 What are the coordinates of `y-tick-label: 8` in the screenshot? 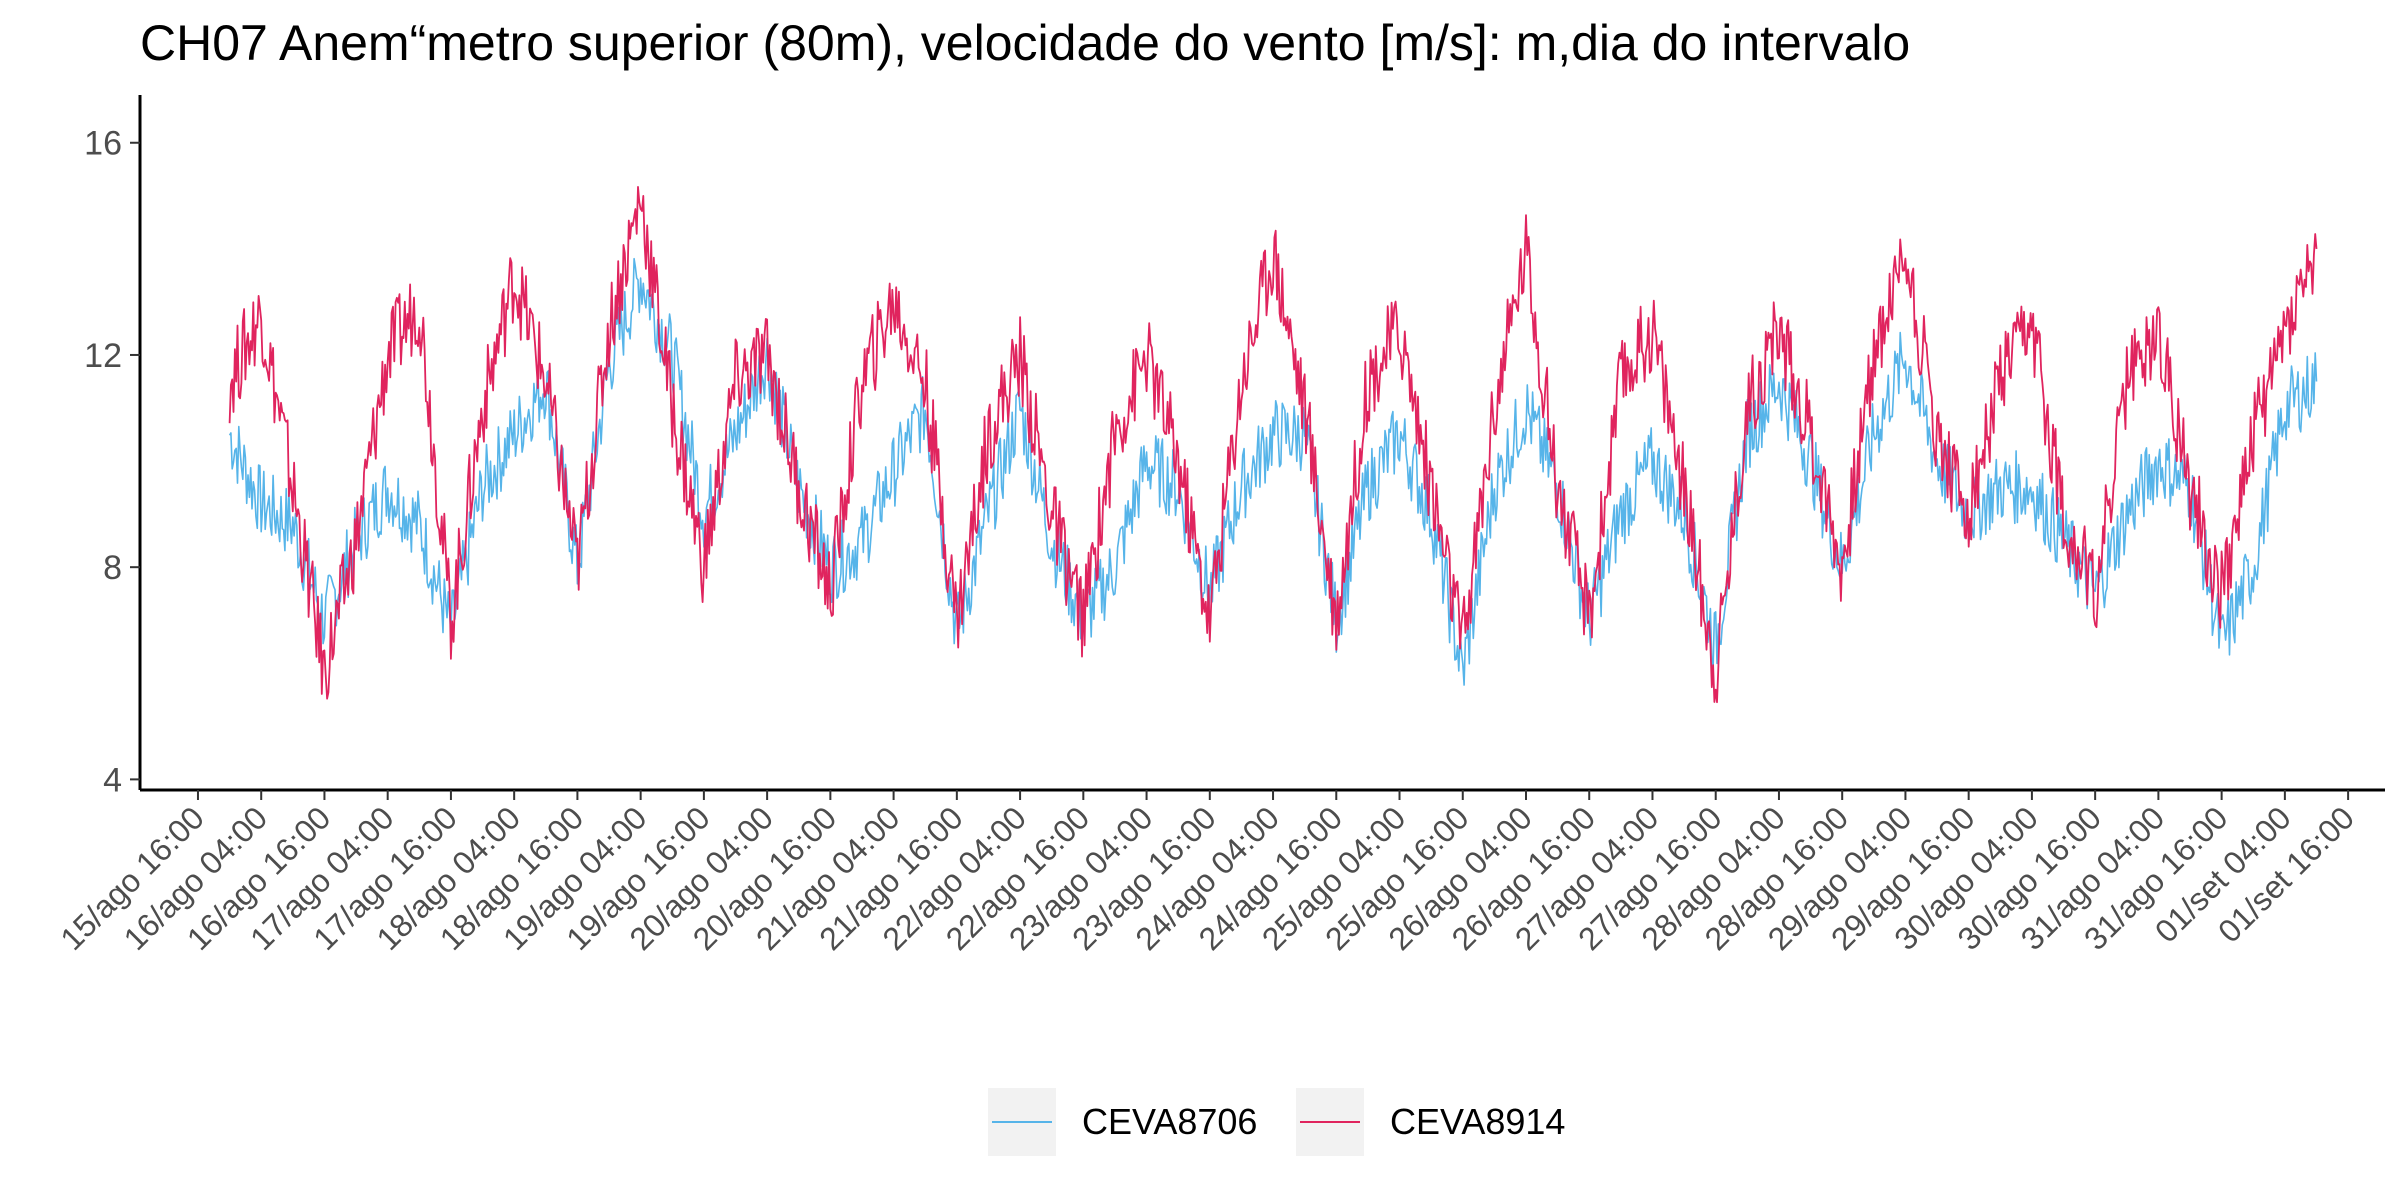 It's located at (112, 568).